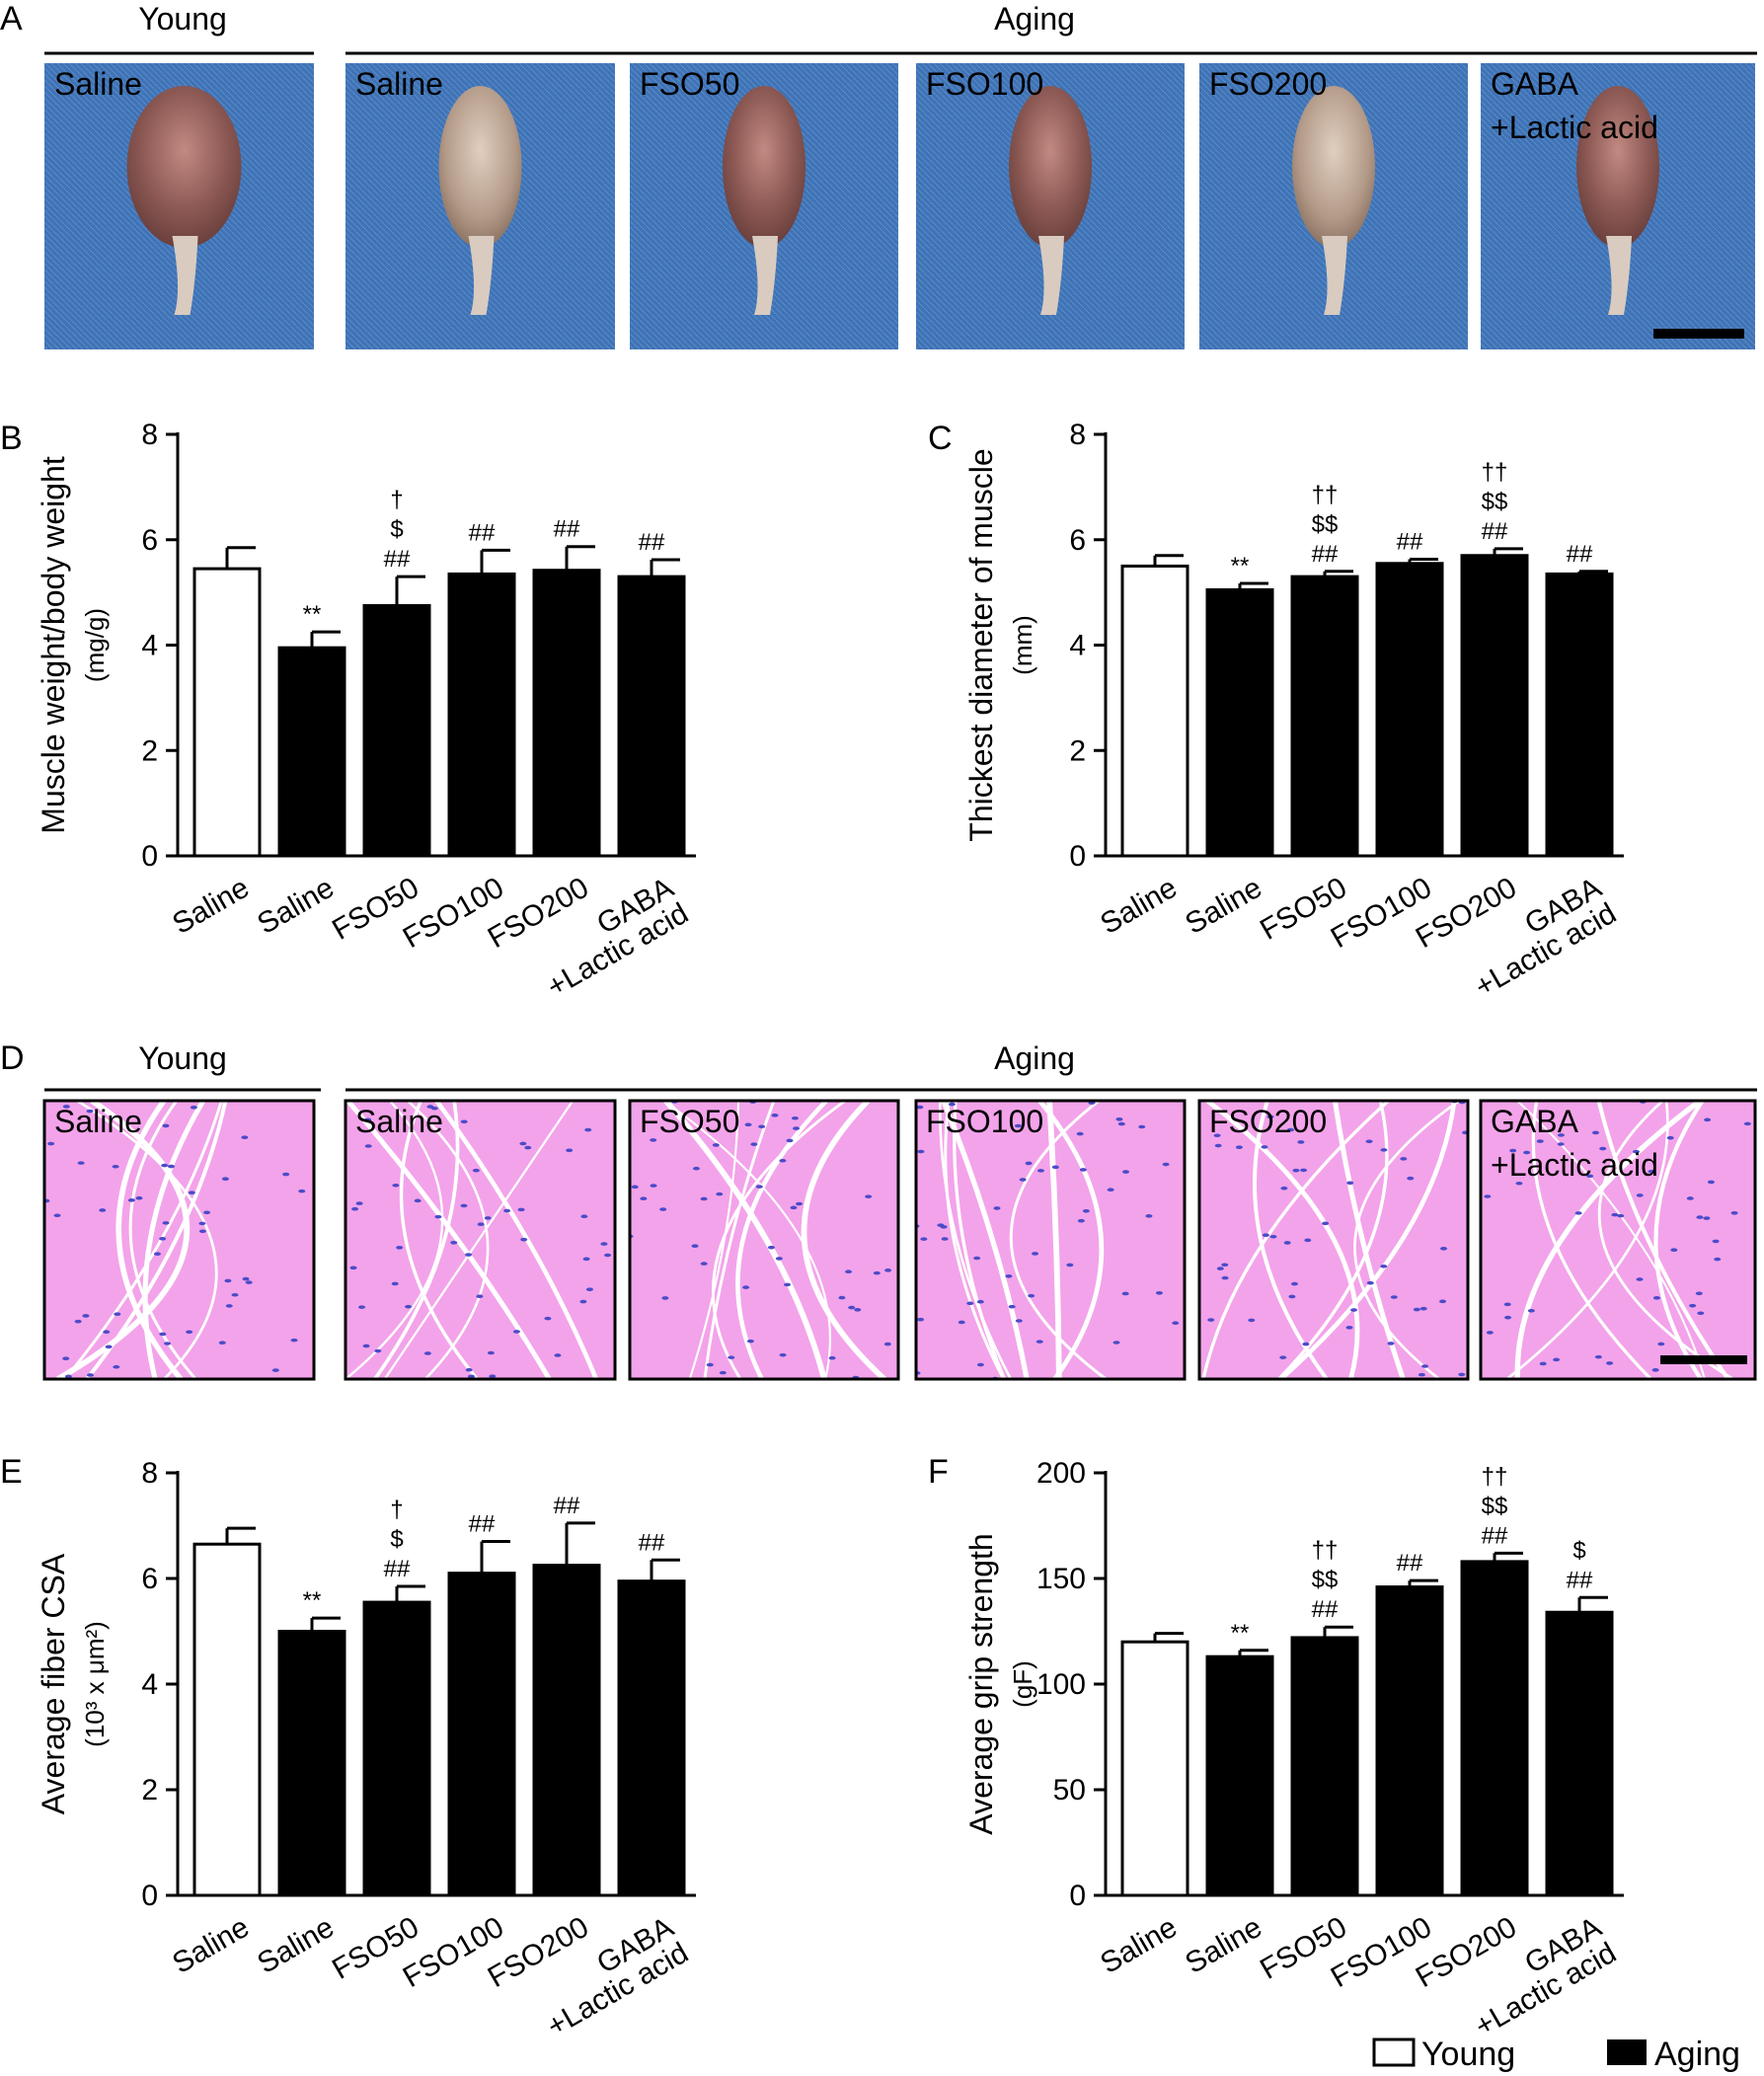  I want to click on tissue-background, so click(1618, 1240).